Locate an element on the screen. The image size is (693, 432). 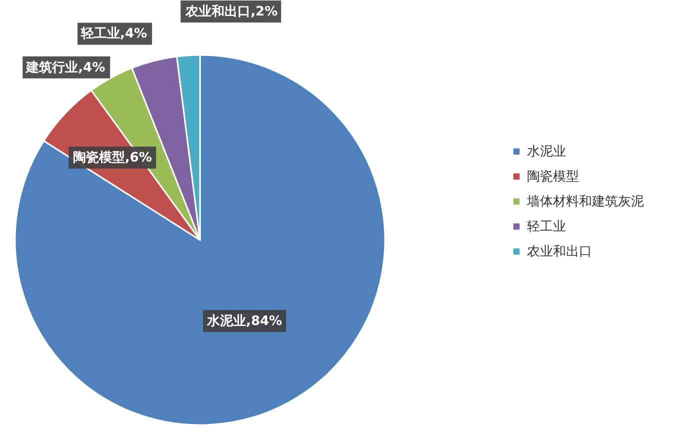
legend-label: 墙体材料和建筑灰泥 is located at coordinates (585, 202).